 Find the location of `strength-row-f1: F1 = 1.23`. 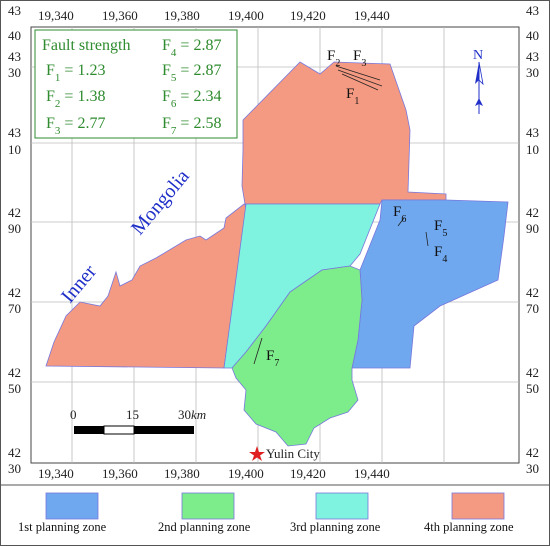

strength-row-f1: F1 = 1.23 is located at coordinates (75, 73).